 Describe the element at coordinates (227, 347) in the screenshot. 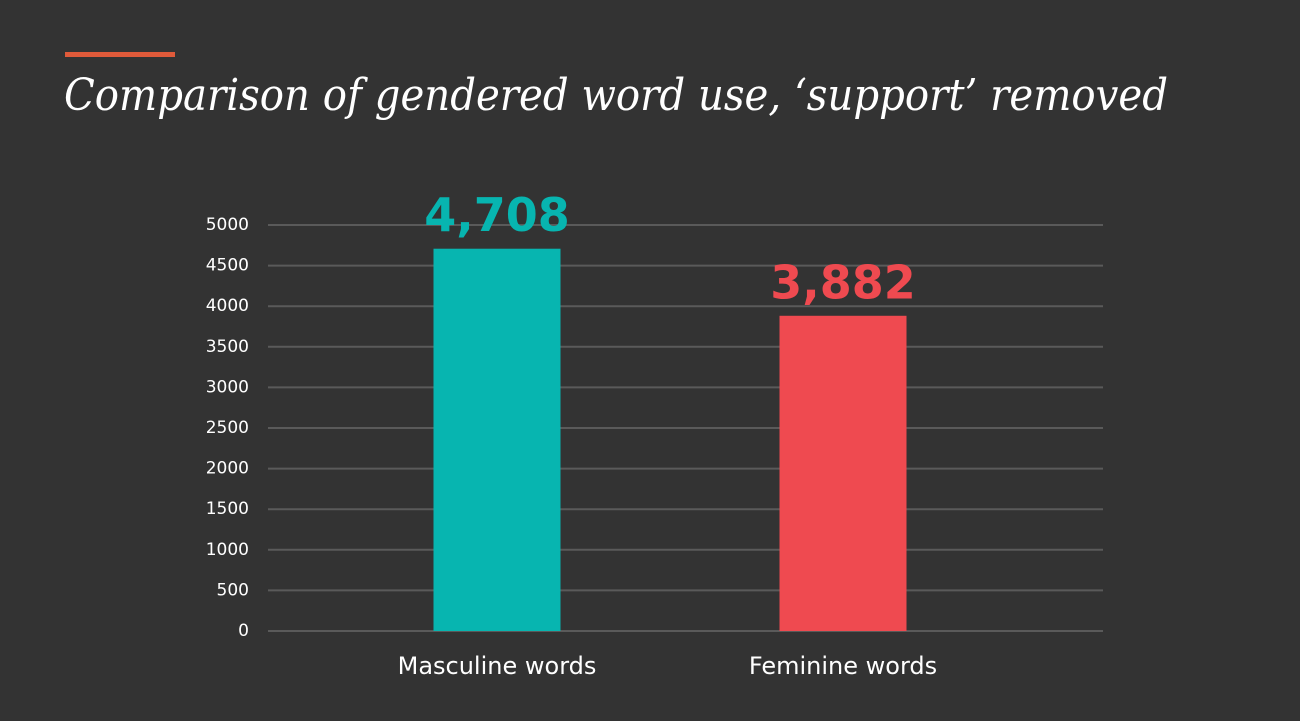

I see `y-tick-label: 3500` at that location.